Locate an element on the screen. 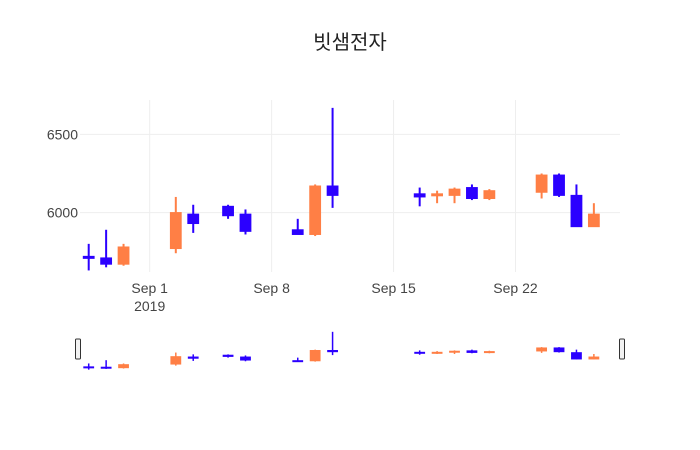 This screenshot has height=450, width=700. x-axis: Sep 1 2019 Sep 8 Sep 15 Sep 22 is located at coordinates (334, 297).